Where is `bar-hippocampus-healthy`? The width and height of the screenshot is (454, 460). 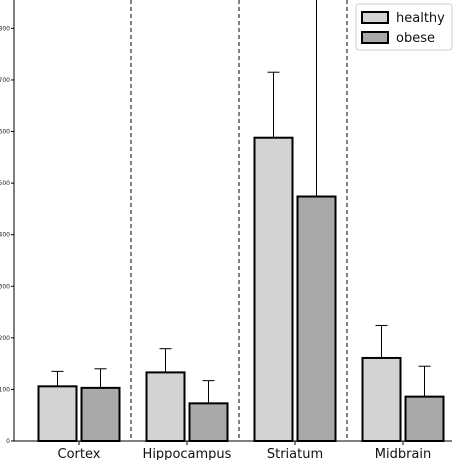 bar-hippocampus-healthy is located at coordinates (165, 406).